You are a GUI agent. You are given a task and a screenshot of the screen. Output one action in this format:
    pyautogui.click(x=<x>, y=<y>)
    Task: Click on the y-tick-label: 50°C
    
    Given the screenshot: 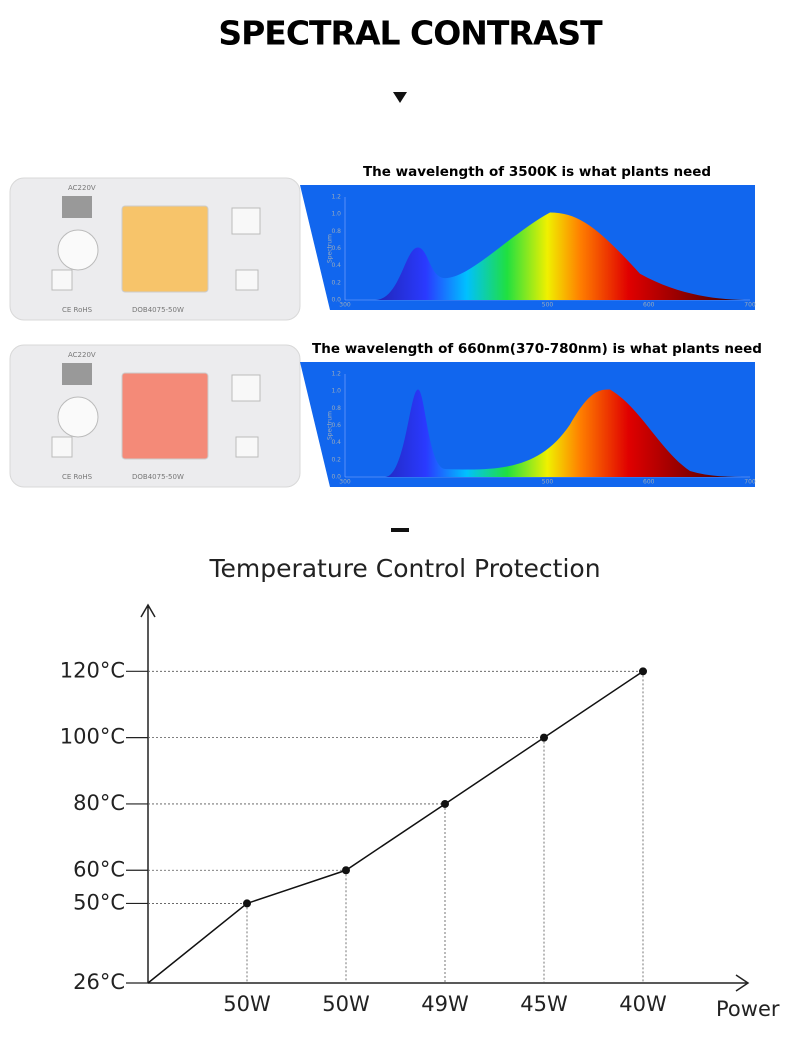 What is the action you would take?
    pyautogui.click(x=99, y=902)
    